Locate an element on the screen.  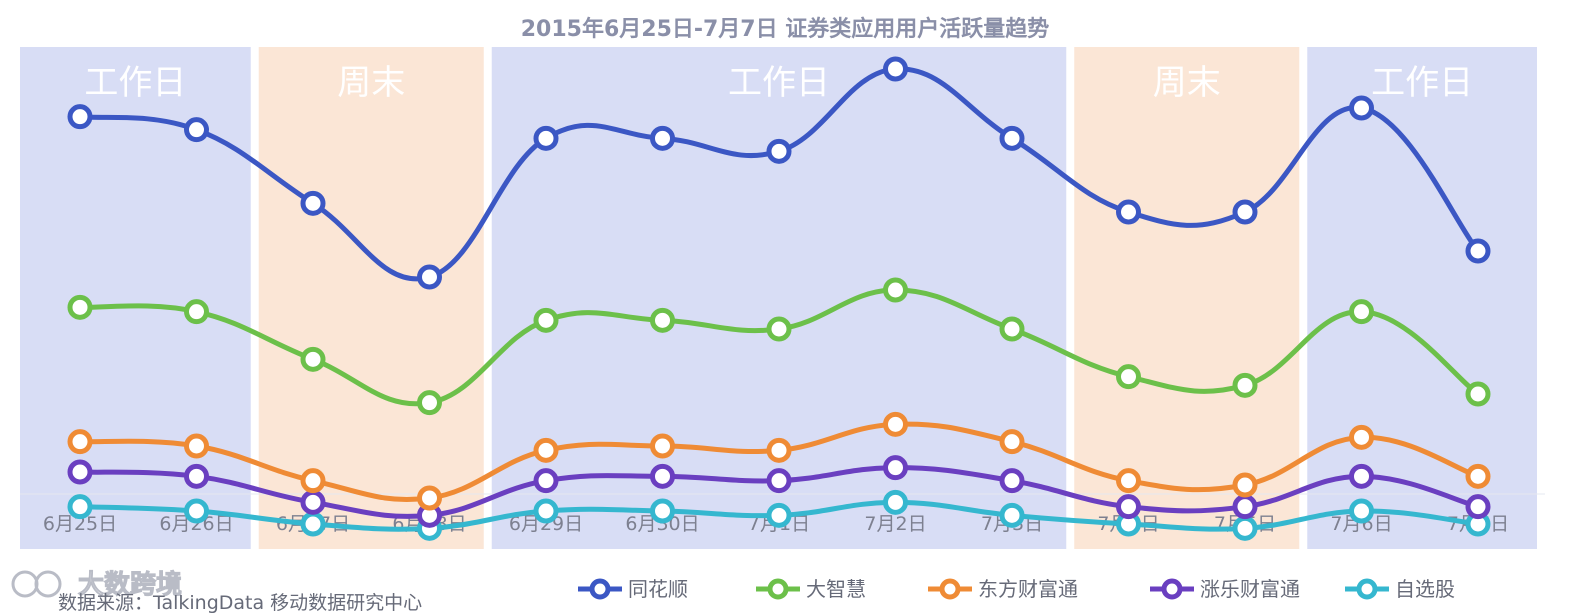
band-label-3: 周末 is located at coordinates (1187, 83).